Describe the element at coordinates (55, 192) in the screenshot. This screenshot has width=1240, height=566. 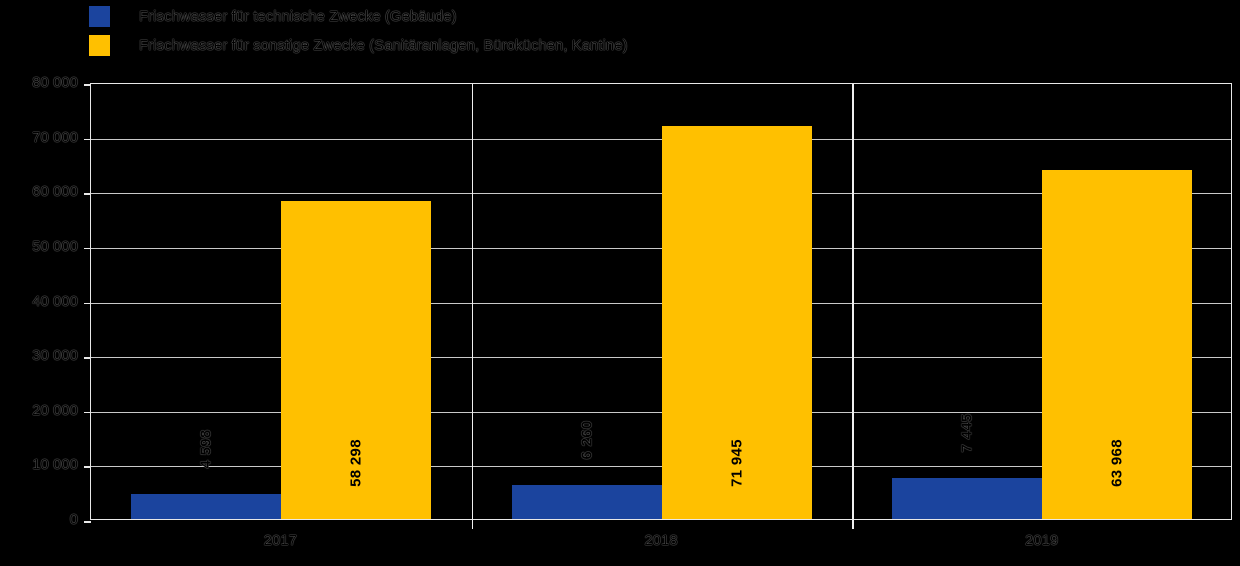
I see `y-axis-tick-label: 60 000` at that location.